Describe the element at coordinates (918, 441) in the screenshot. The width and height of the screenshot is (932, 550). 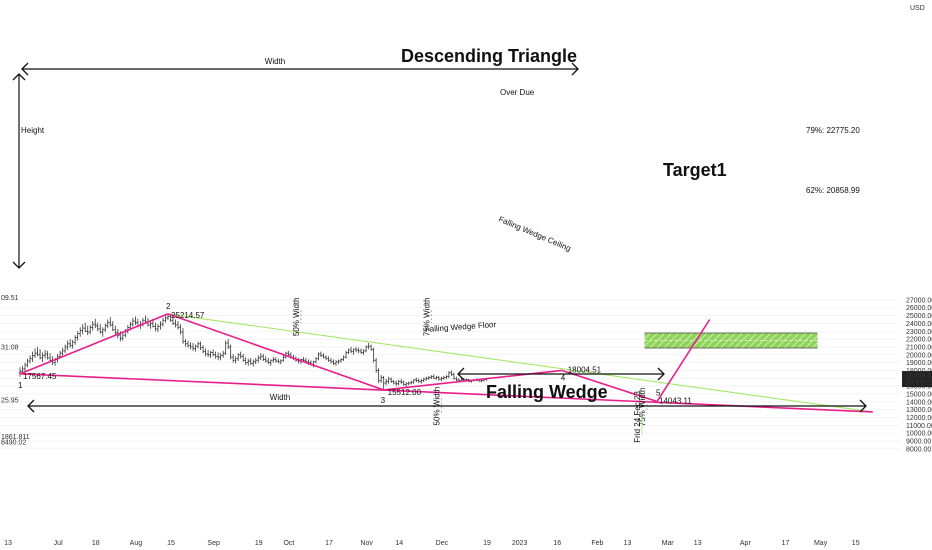
I see `price-tick-label: 9000.00` at that location.